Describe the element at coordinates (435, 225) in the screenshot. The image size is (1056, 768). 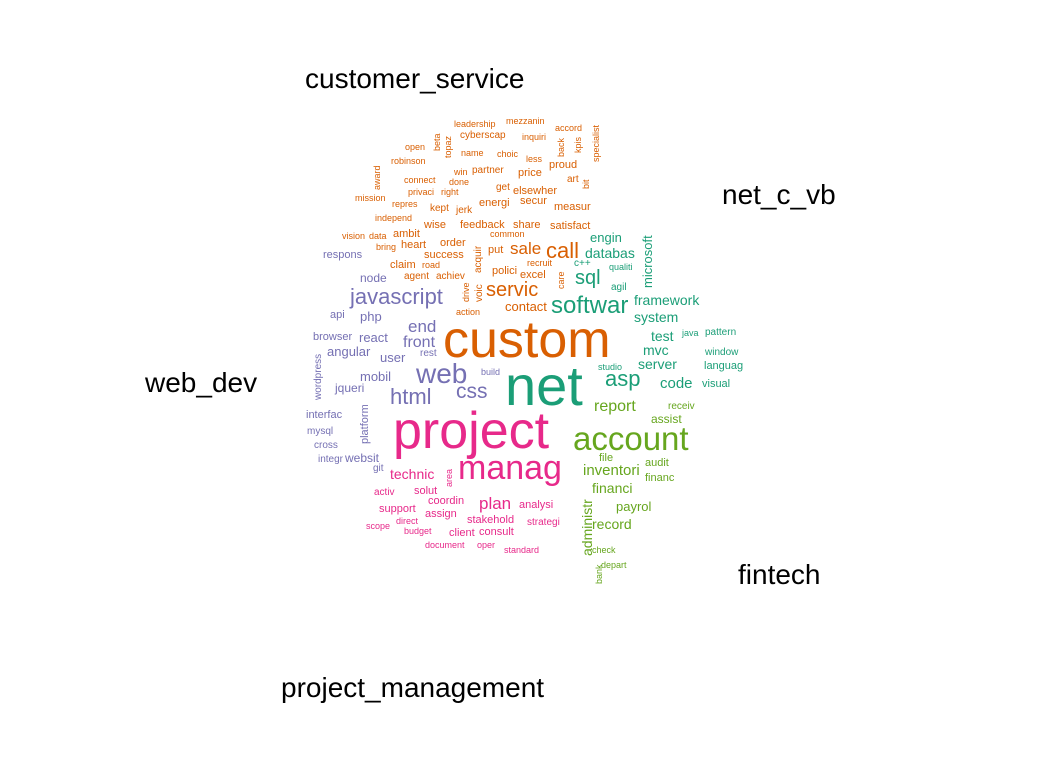
I see `word-wise: wise` at that location.